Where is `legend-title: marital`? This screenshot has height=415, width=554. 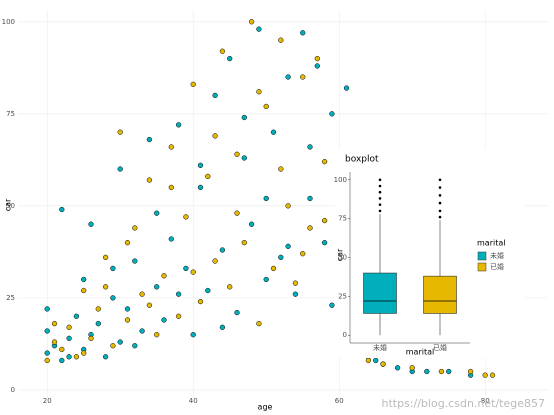
legend-title: marital is located at coordinates (491, 243).